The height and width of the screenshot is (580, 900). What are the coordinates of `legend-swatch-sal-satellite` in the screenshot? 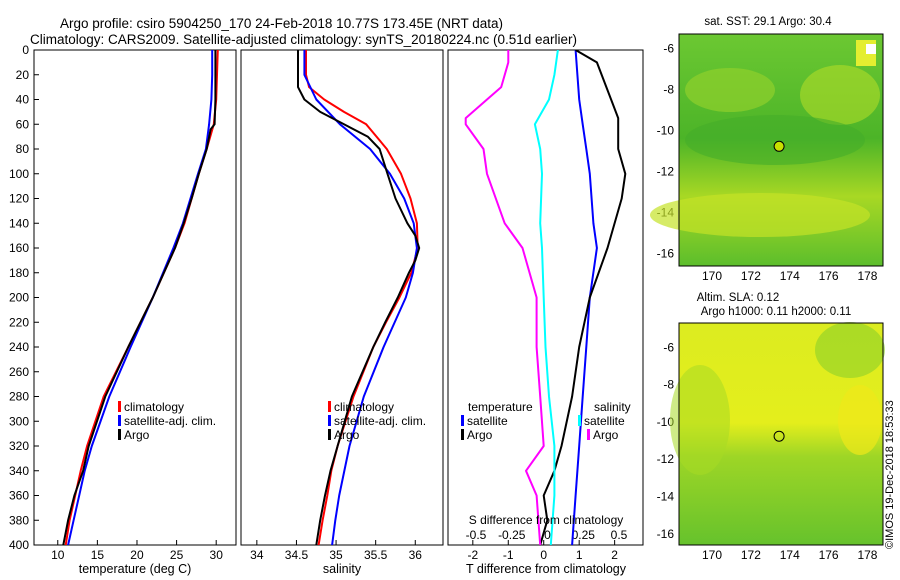 It's located at (579, 420).